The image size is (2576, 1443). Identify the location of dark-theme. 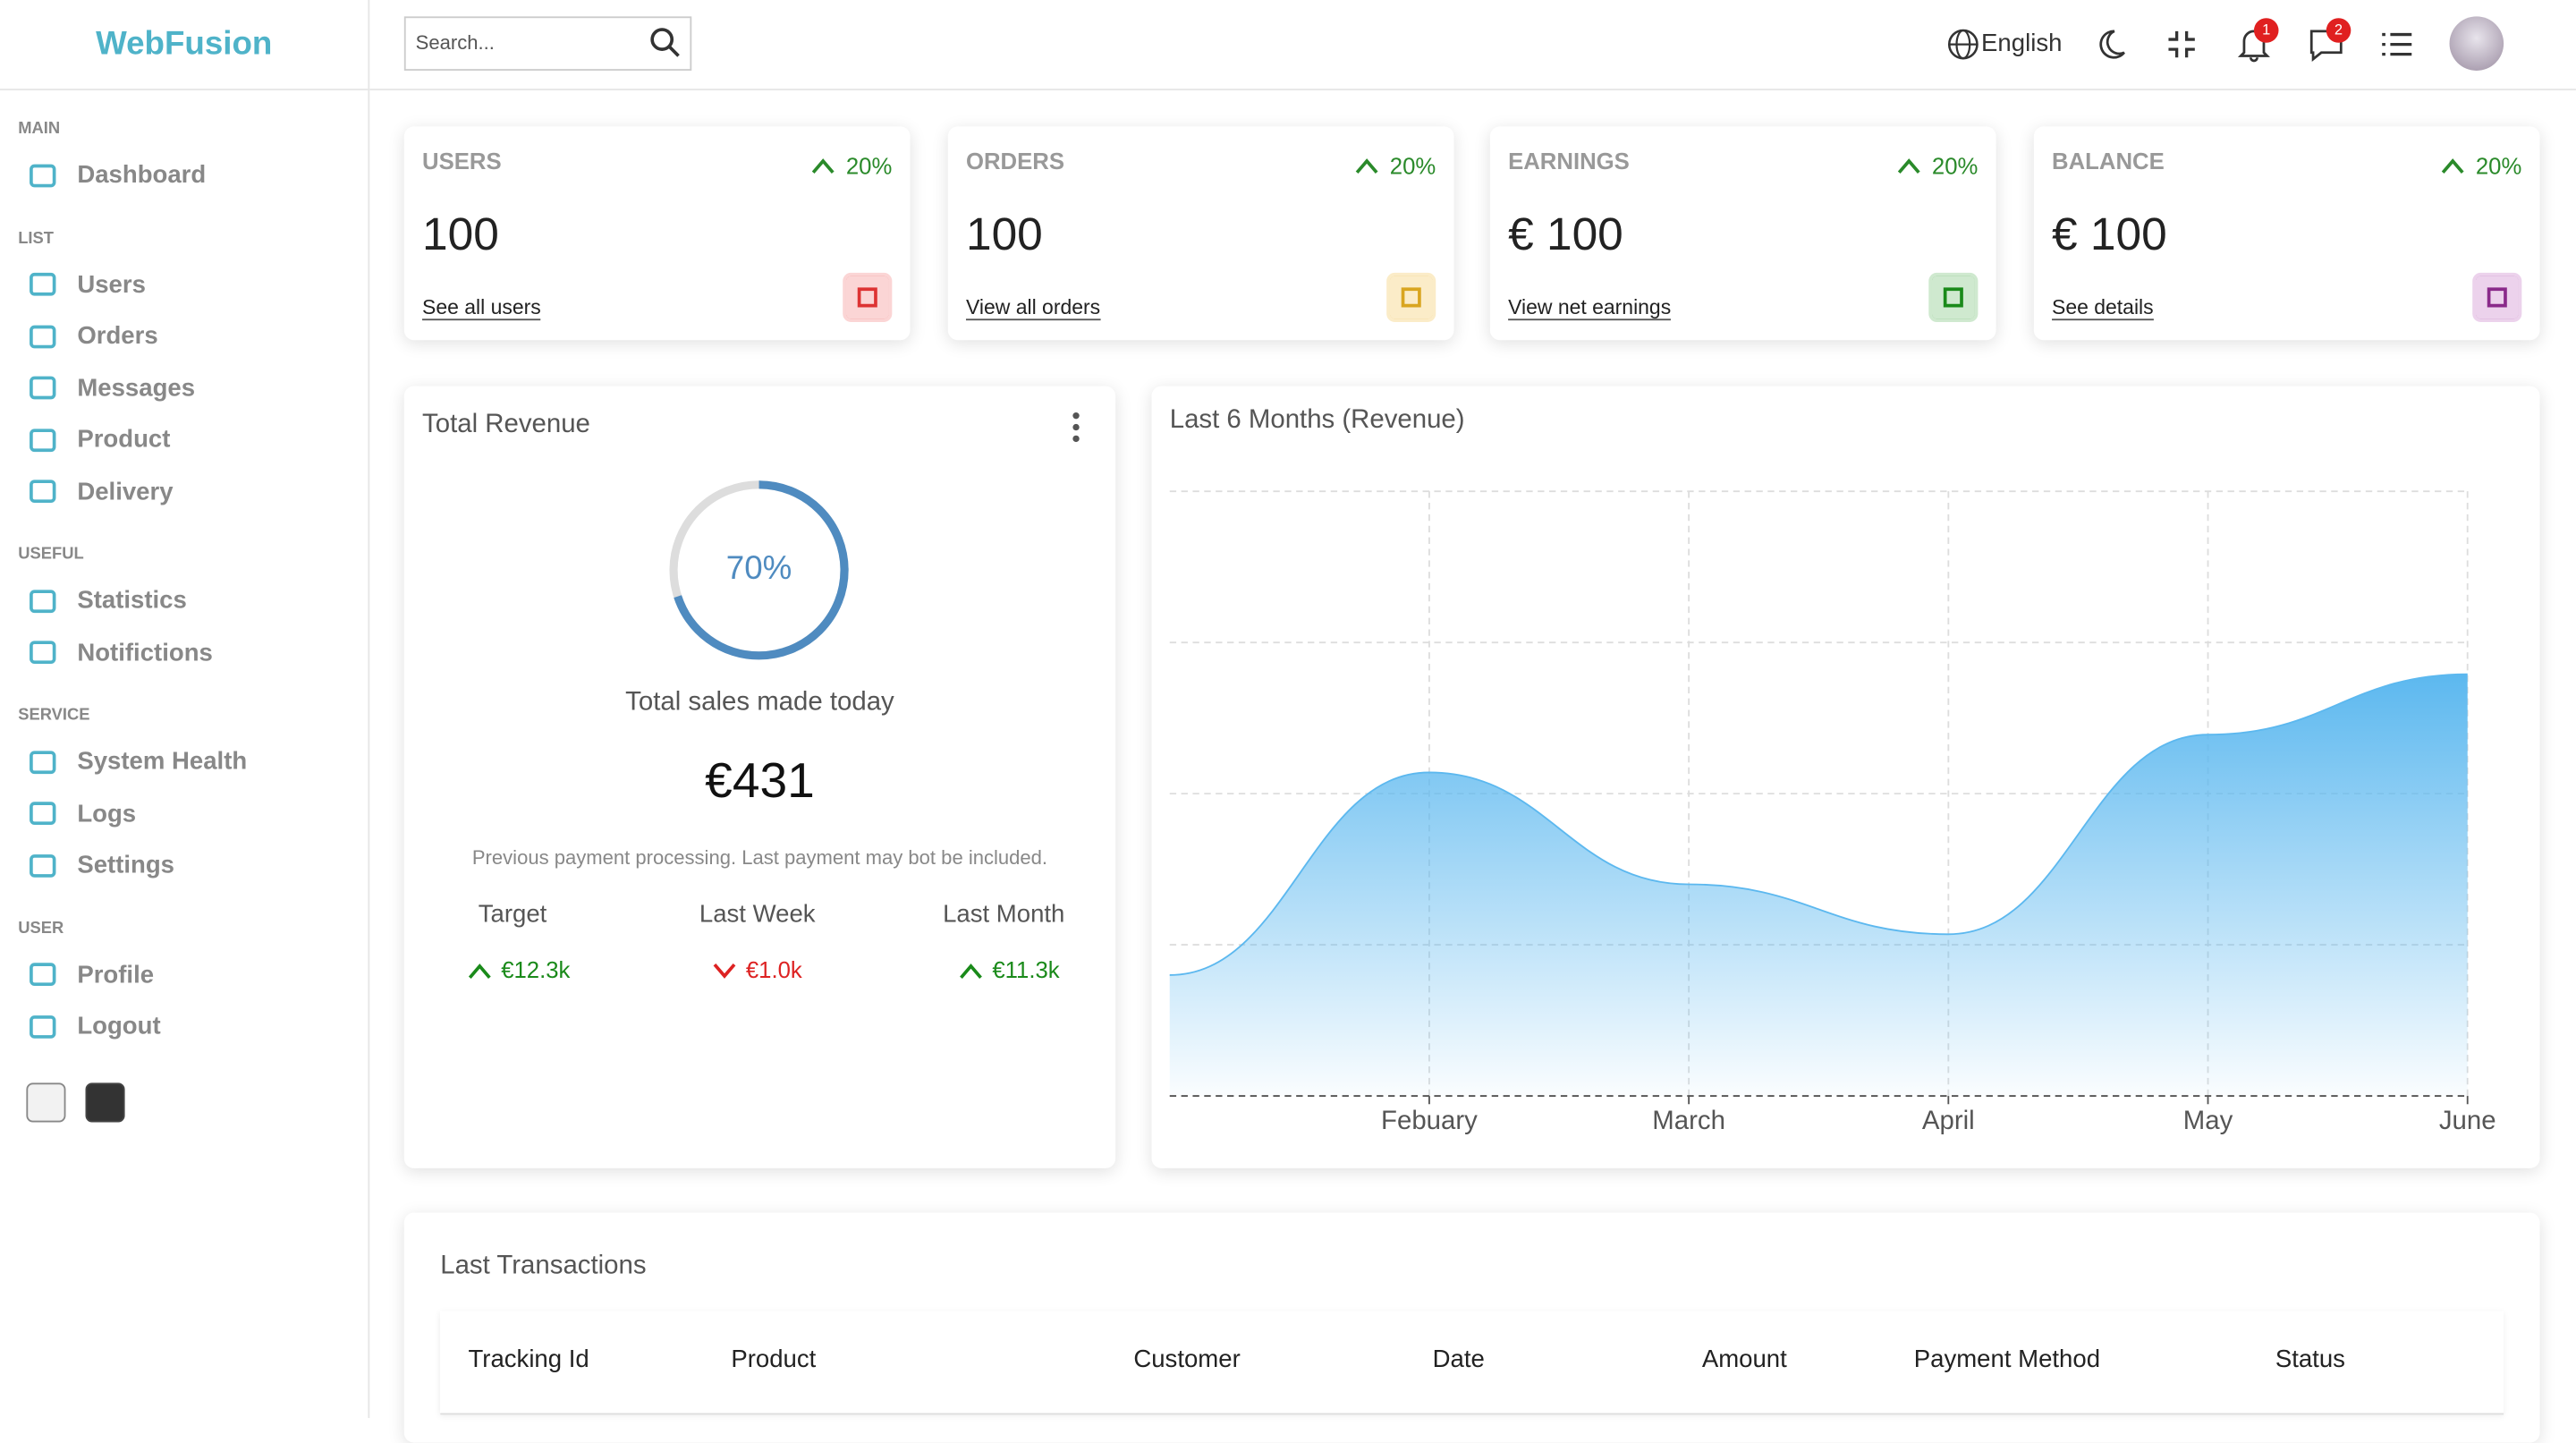
(105, 1102).